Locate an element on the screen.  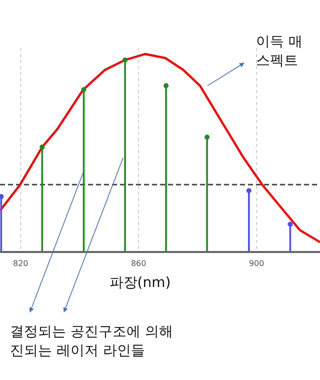
annotation: 이득 매 스펙트 is located at coordinates (279, 51).